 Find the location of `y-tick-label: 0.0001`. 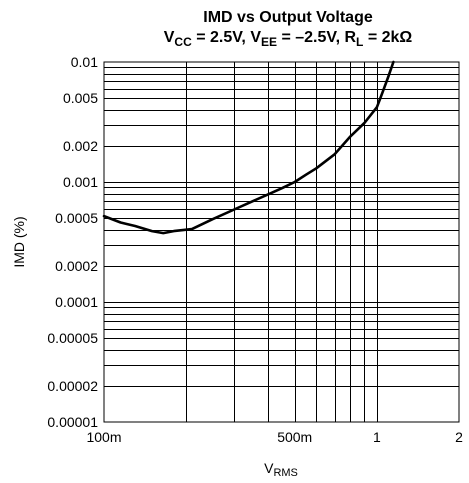

y-tick-label: 0.0001 is located at coordinates (76, 302).